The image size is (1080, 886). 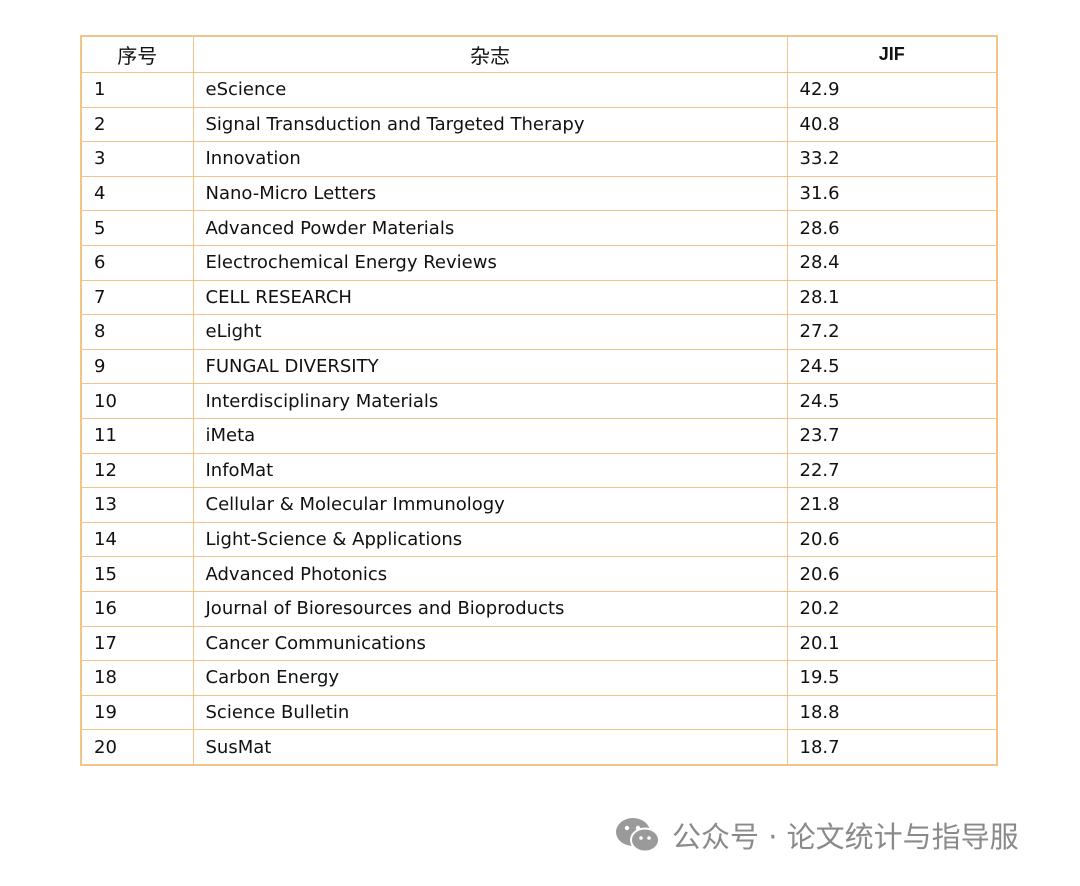 What do you see at coordinates (892, 297) in the screenshot?
I see `jif-value: 28.1` at bounding box center [892, 297].